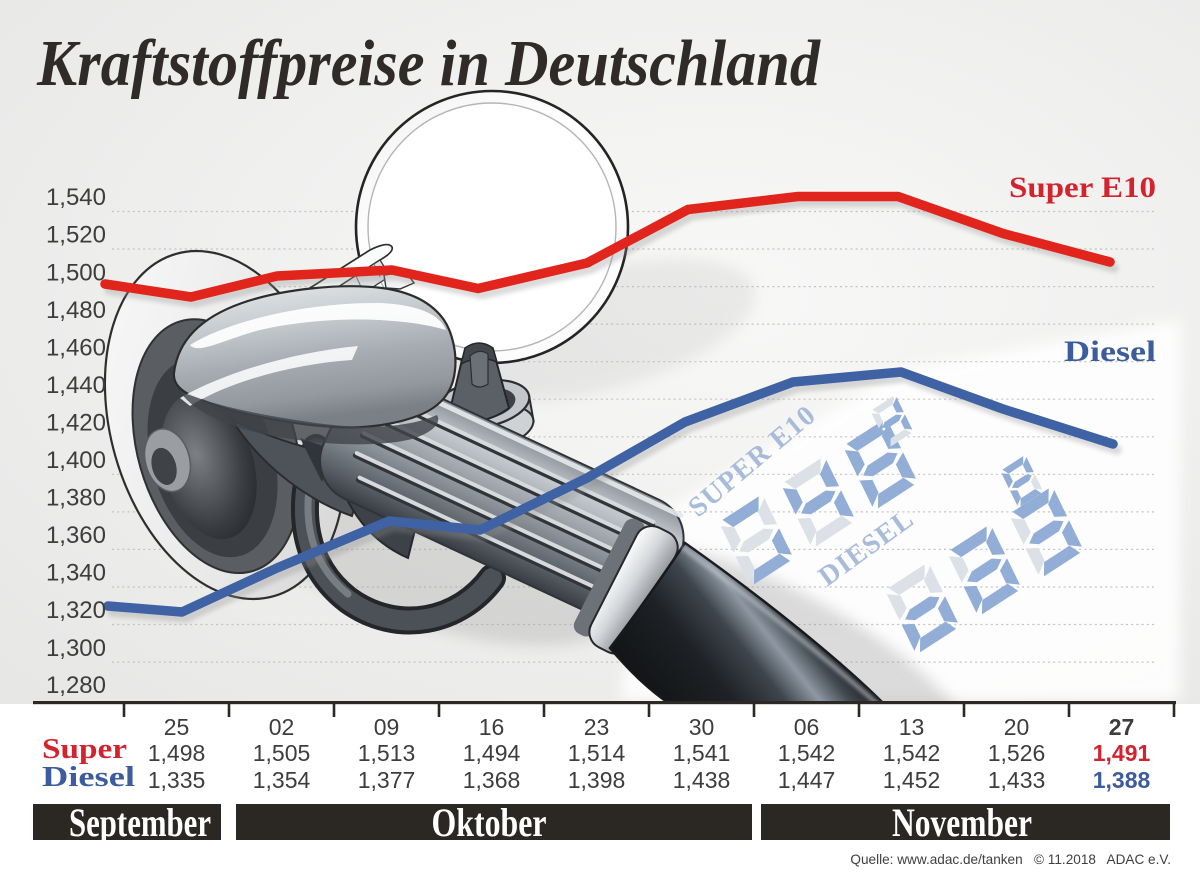  What do you see at coordinates (76, 310) in the screenshot?
I see `svg-text: 1,480` at bounding box center [76, 310].